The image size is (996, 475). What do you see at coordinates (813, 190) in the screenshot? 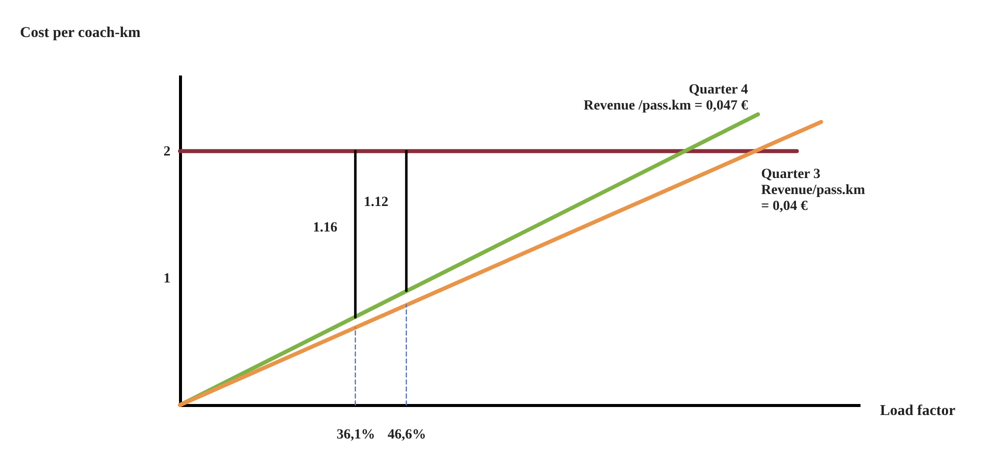
I see `series-label: Quarter 3 Revenue/pass.km = 0,04 €` at bounding box center [813, 190].